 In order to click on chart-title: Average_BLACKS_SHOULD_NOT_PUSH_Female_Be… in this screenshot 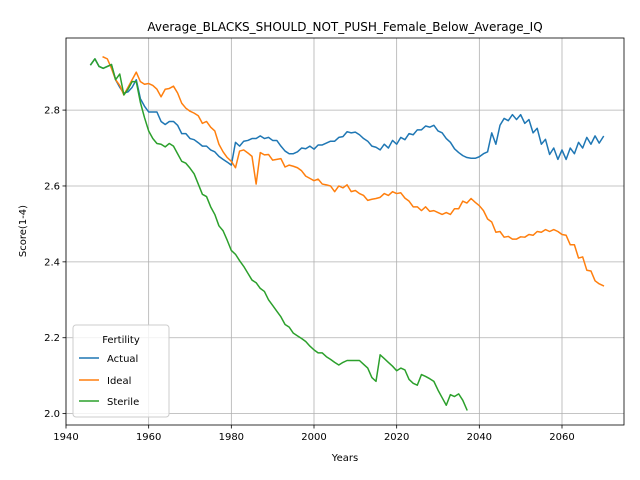, I will do `click(344, 27)`.